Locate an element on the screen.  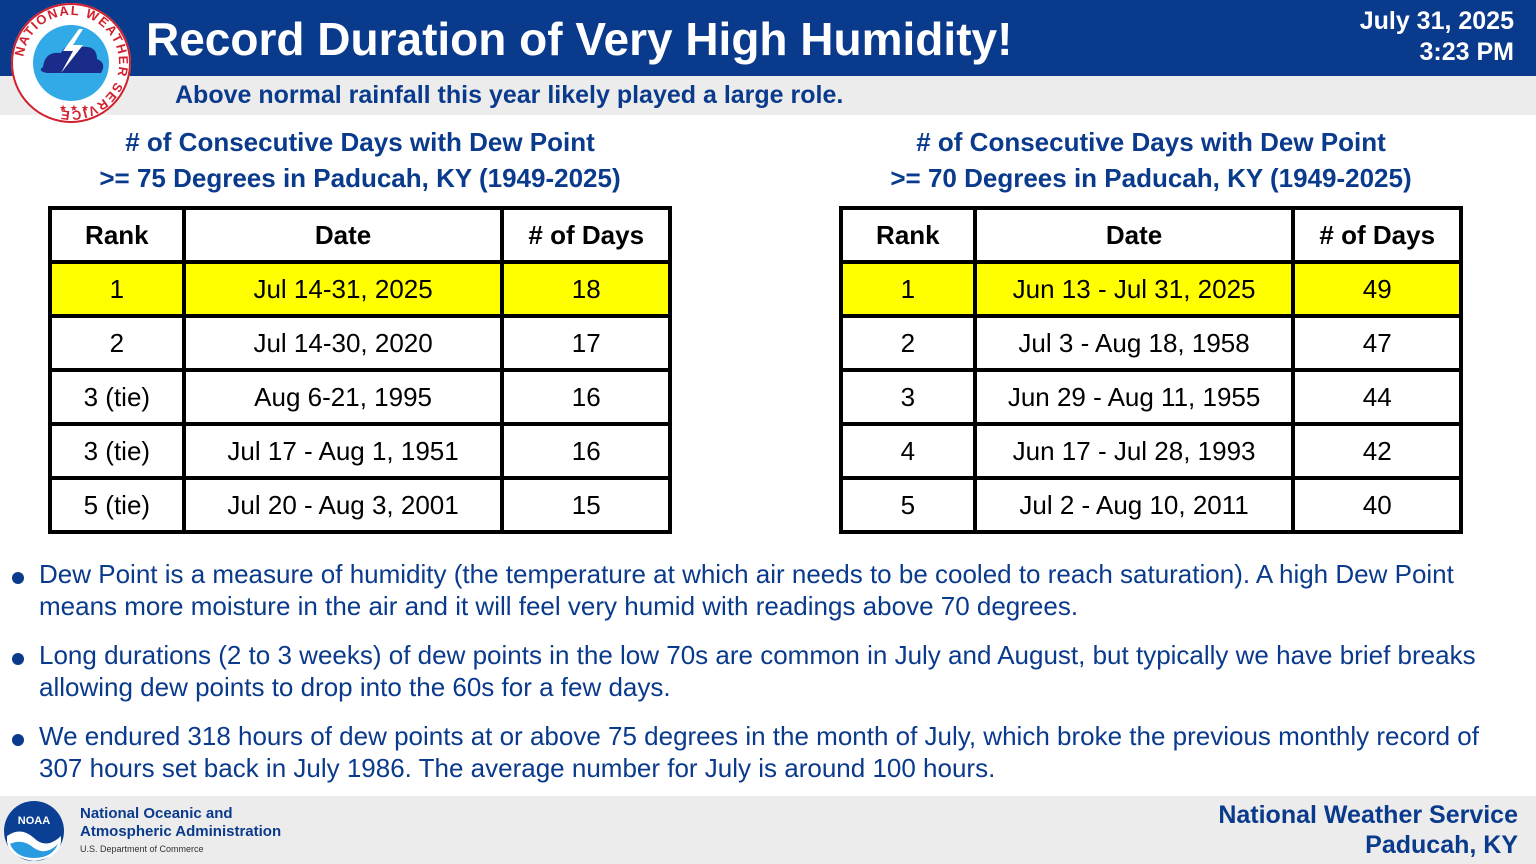
header-bar is located at coordinates (768, 38).